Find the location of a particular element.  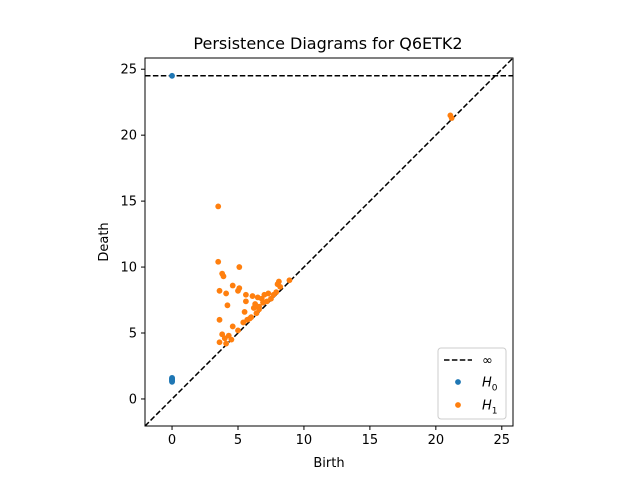

x-tick-label: 10 is located at coordinates (304, 440).